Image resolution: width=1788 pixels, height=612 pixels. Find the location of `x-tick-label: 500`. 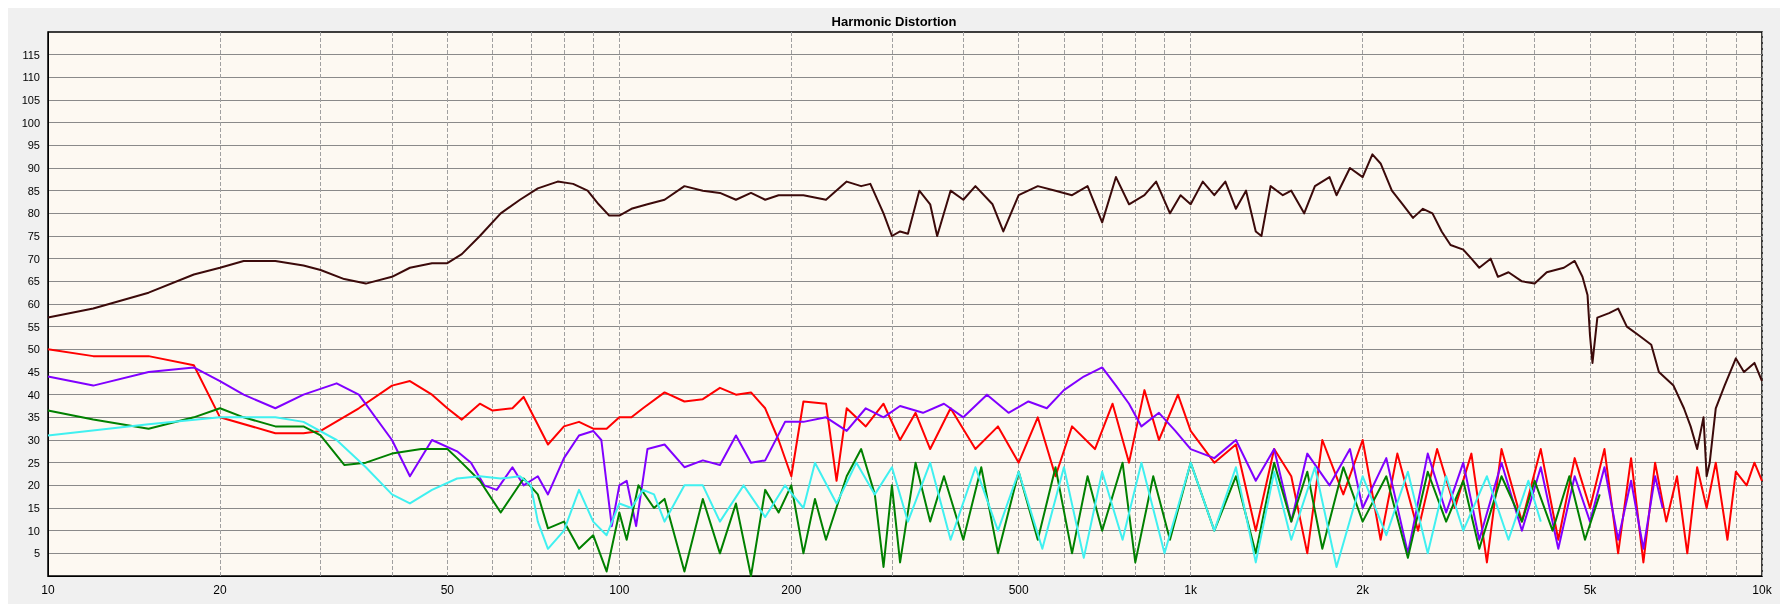

x-tick-label: 500 is located at coordinates (1019, 590).